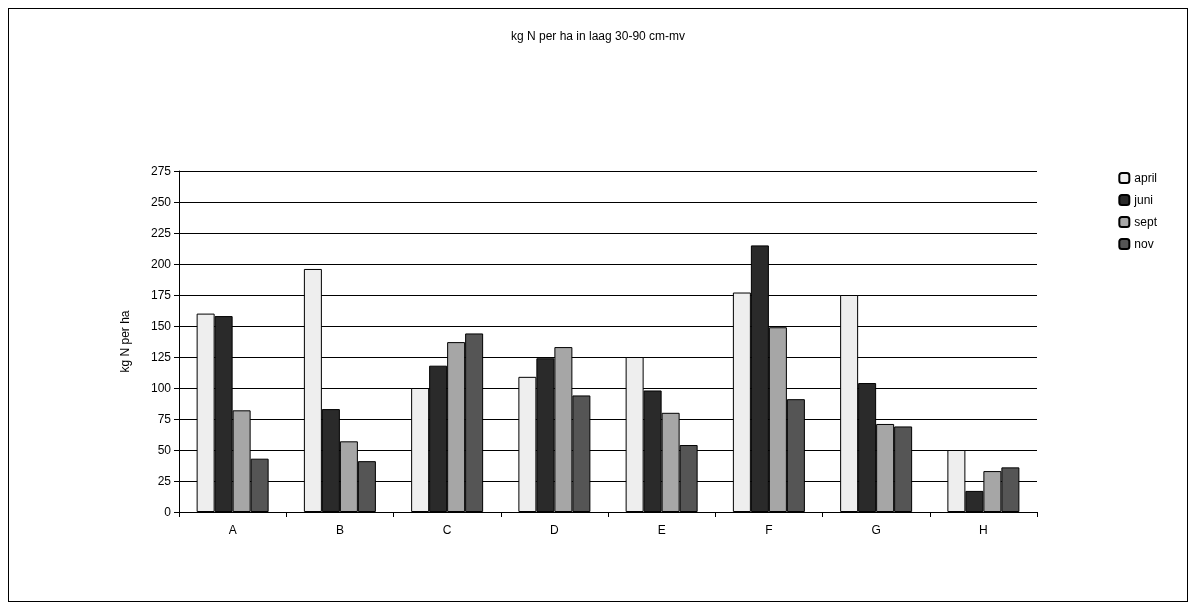 The image size is (1198, 611). What do you see at coordinates (164, 481) in the screenshot?
I see `y-tick-label: 25` at bounding box center [164, 481].